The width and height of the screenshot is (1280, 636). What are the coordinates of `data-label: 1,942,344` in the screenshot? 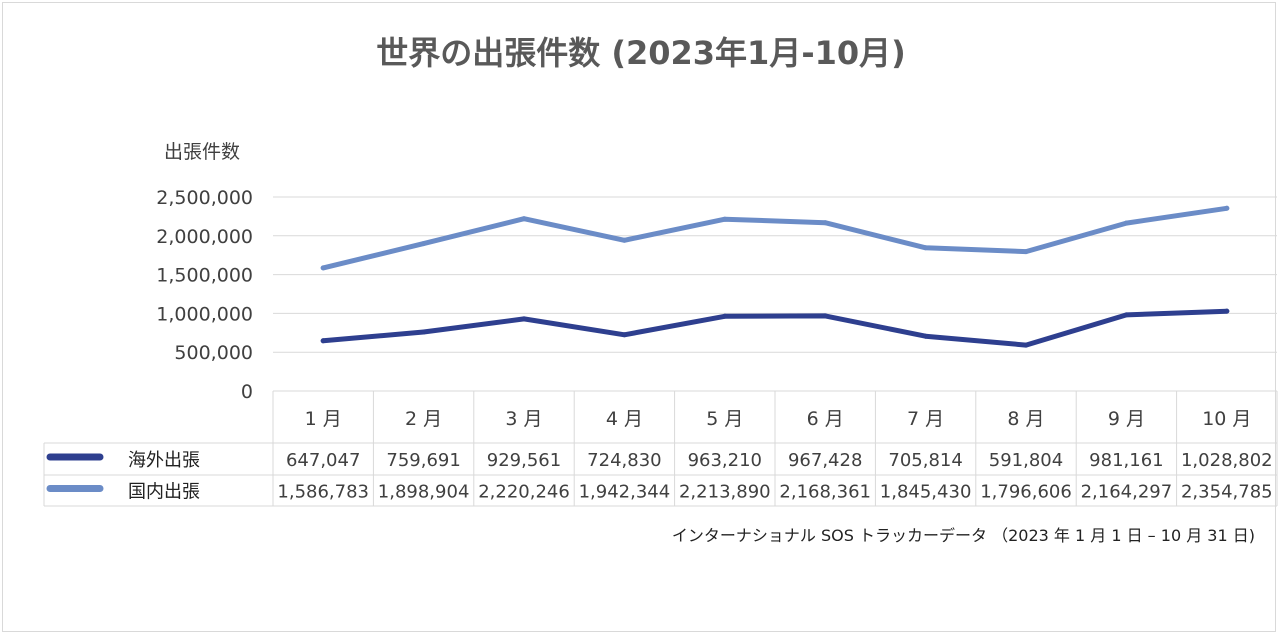 It's located at (625, 492).